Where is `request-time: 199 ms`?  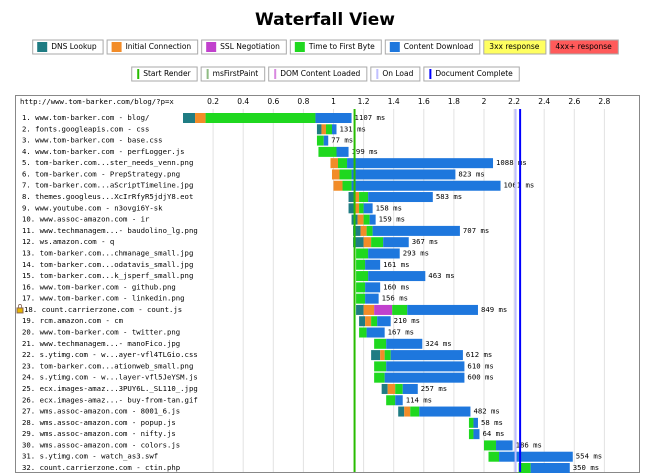
request-time: 199 ms is located at coordinates (365, 151).